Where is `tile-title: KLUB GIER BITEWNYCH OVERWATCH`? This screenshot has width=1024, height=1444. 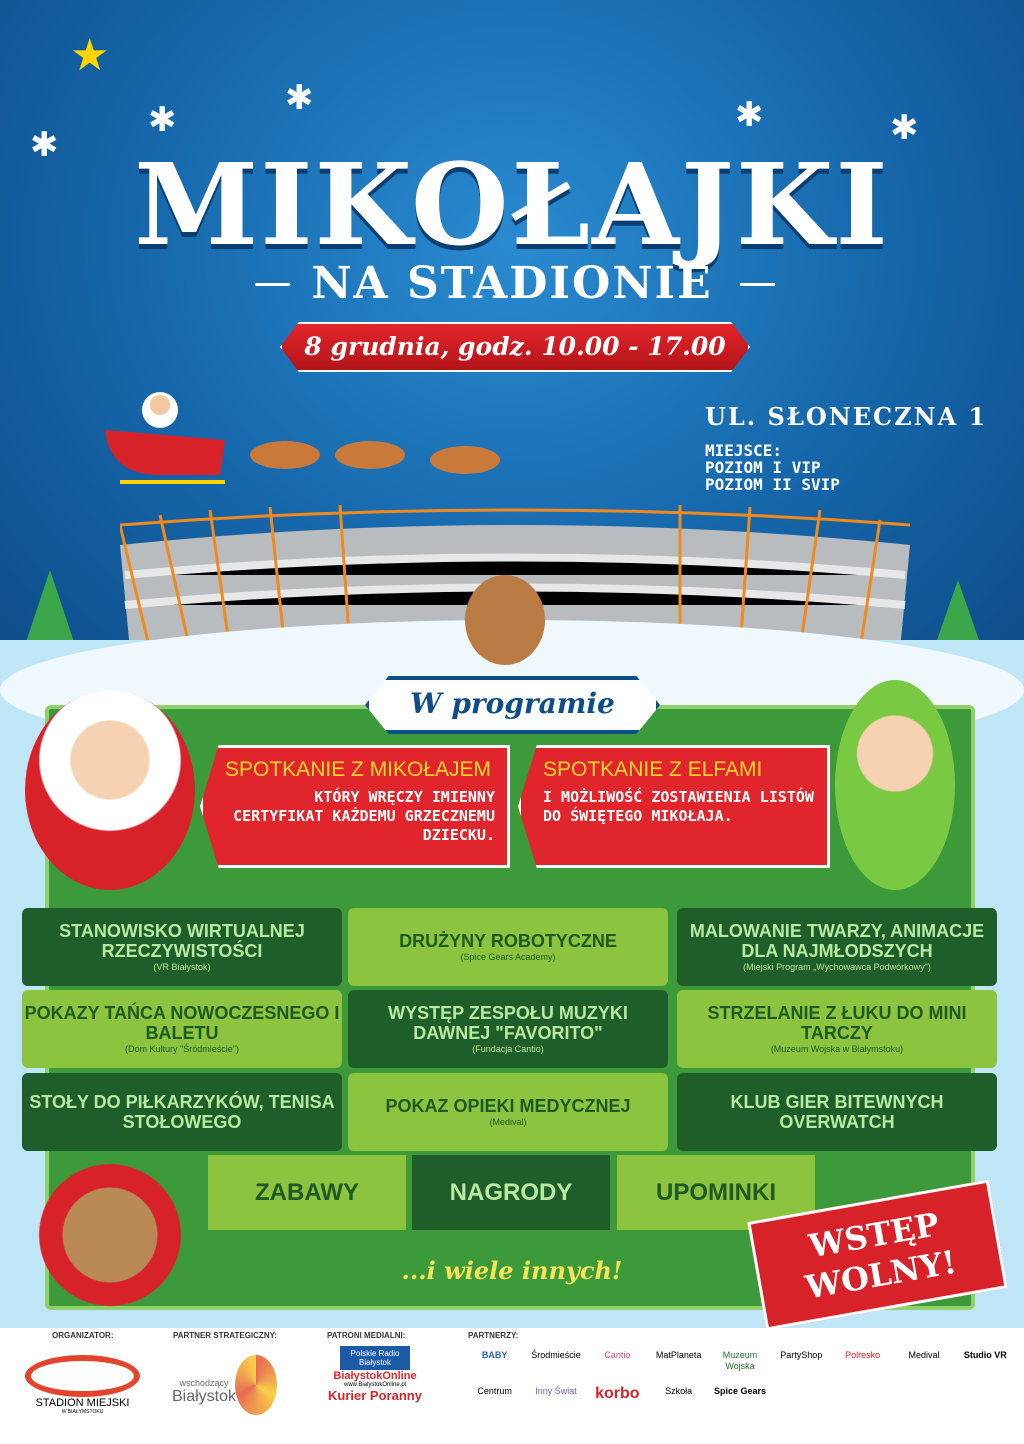
tile-title: KLUB GIER BITEWNYCH OVERWATCH is located at coordinates (837, 1112).